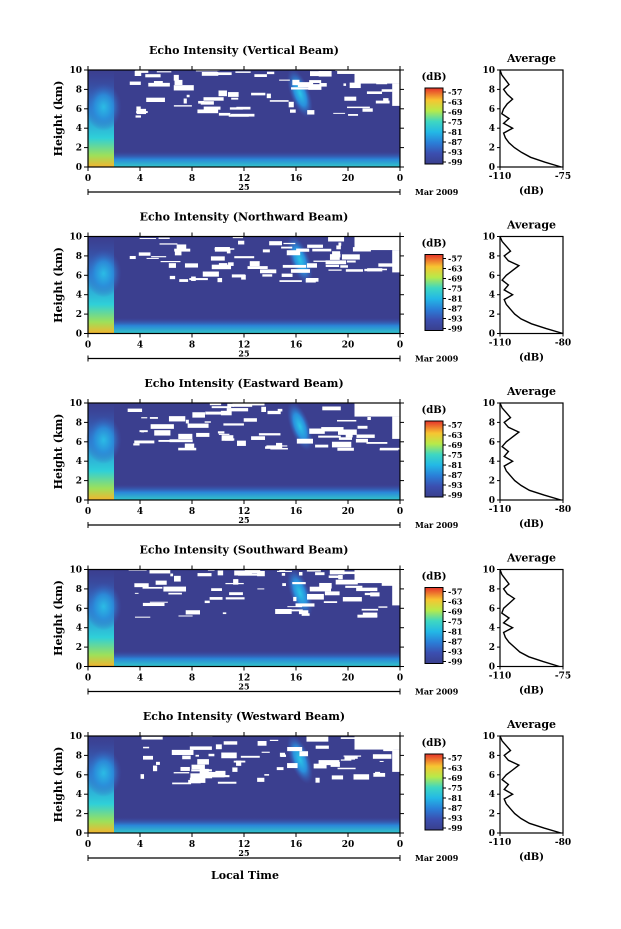  Describe the element at coordinates (492, 149) in the screenshot. I see `avg-y-tick-label: 2` at that location.